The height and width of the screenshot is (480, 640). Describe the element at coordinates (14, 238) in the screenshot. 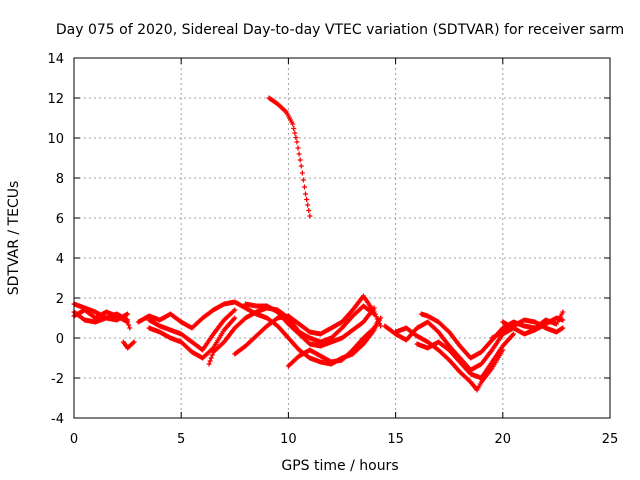

I see `y-axis-title: SDTVAR / TECUs` at that location.